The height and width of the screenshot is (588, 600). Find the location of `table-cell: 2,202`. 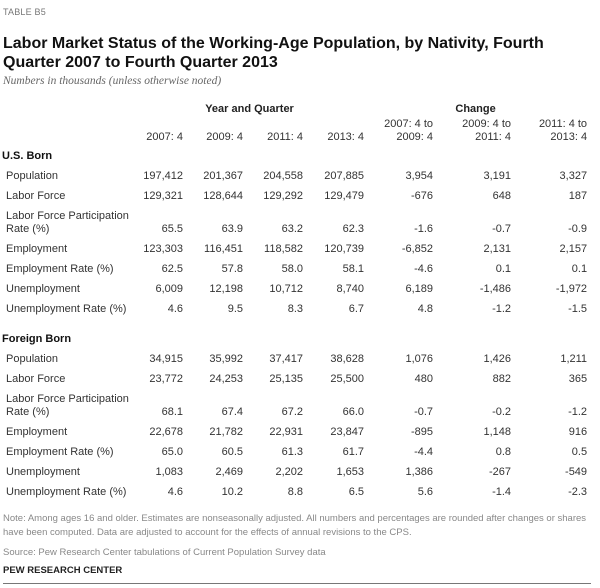

table-cell: 2,202 is located at coordinates (289, 471).